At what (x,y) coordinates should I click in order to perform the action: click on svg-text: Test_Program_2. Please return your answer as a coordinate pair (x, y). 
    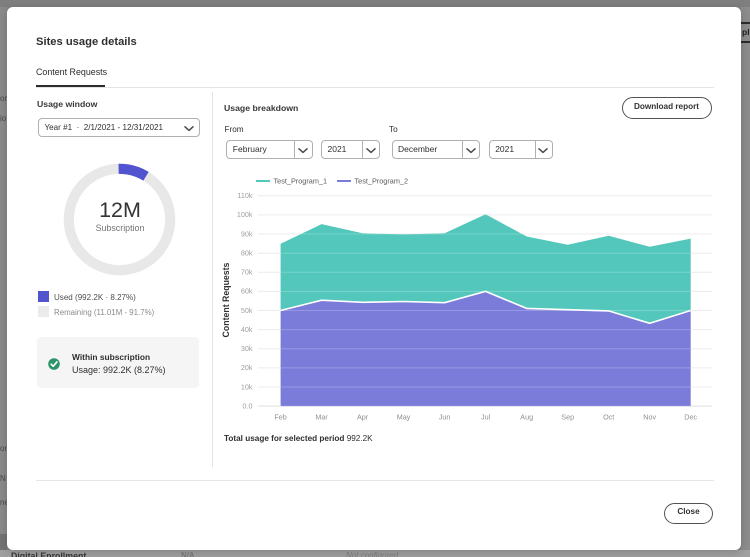
    Looking at the image, I should click on (382, 181).